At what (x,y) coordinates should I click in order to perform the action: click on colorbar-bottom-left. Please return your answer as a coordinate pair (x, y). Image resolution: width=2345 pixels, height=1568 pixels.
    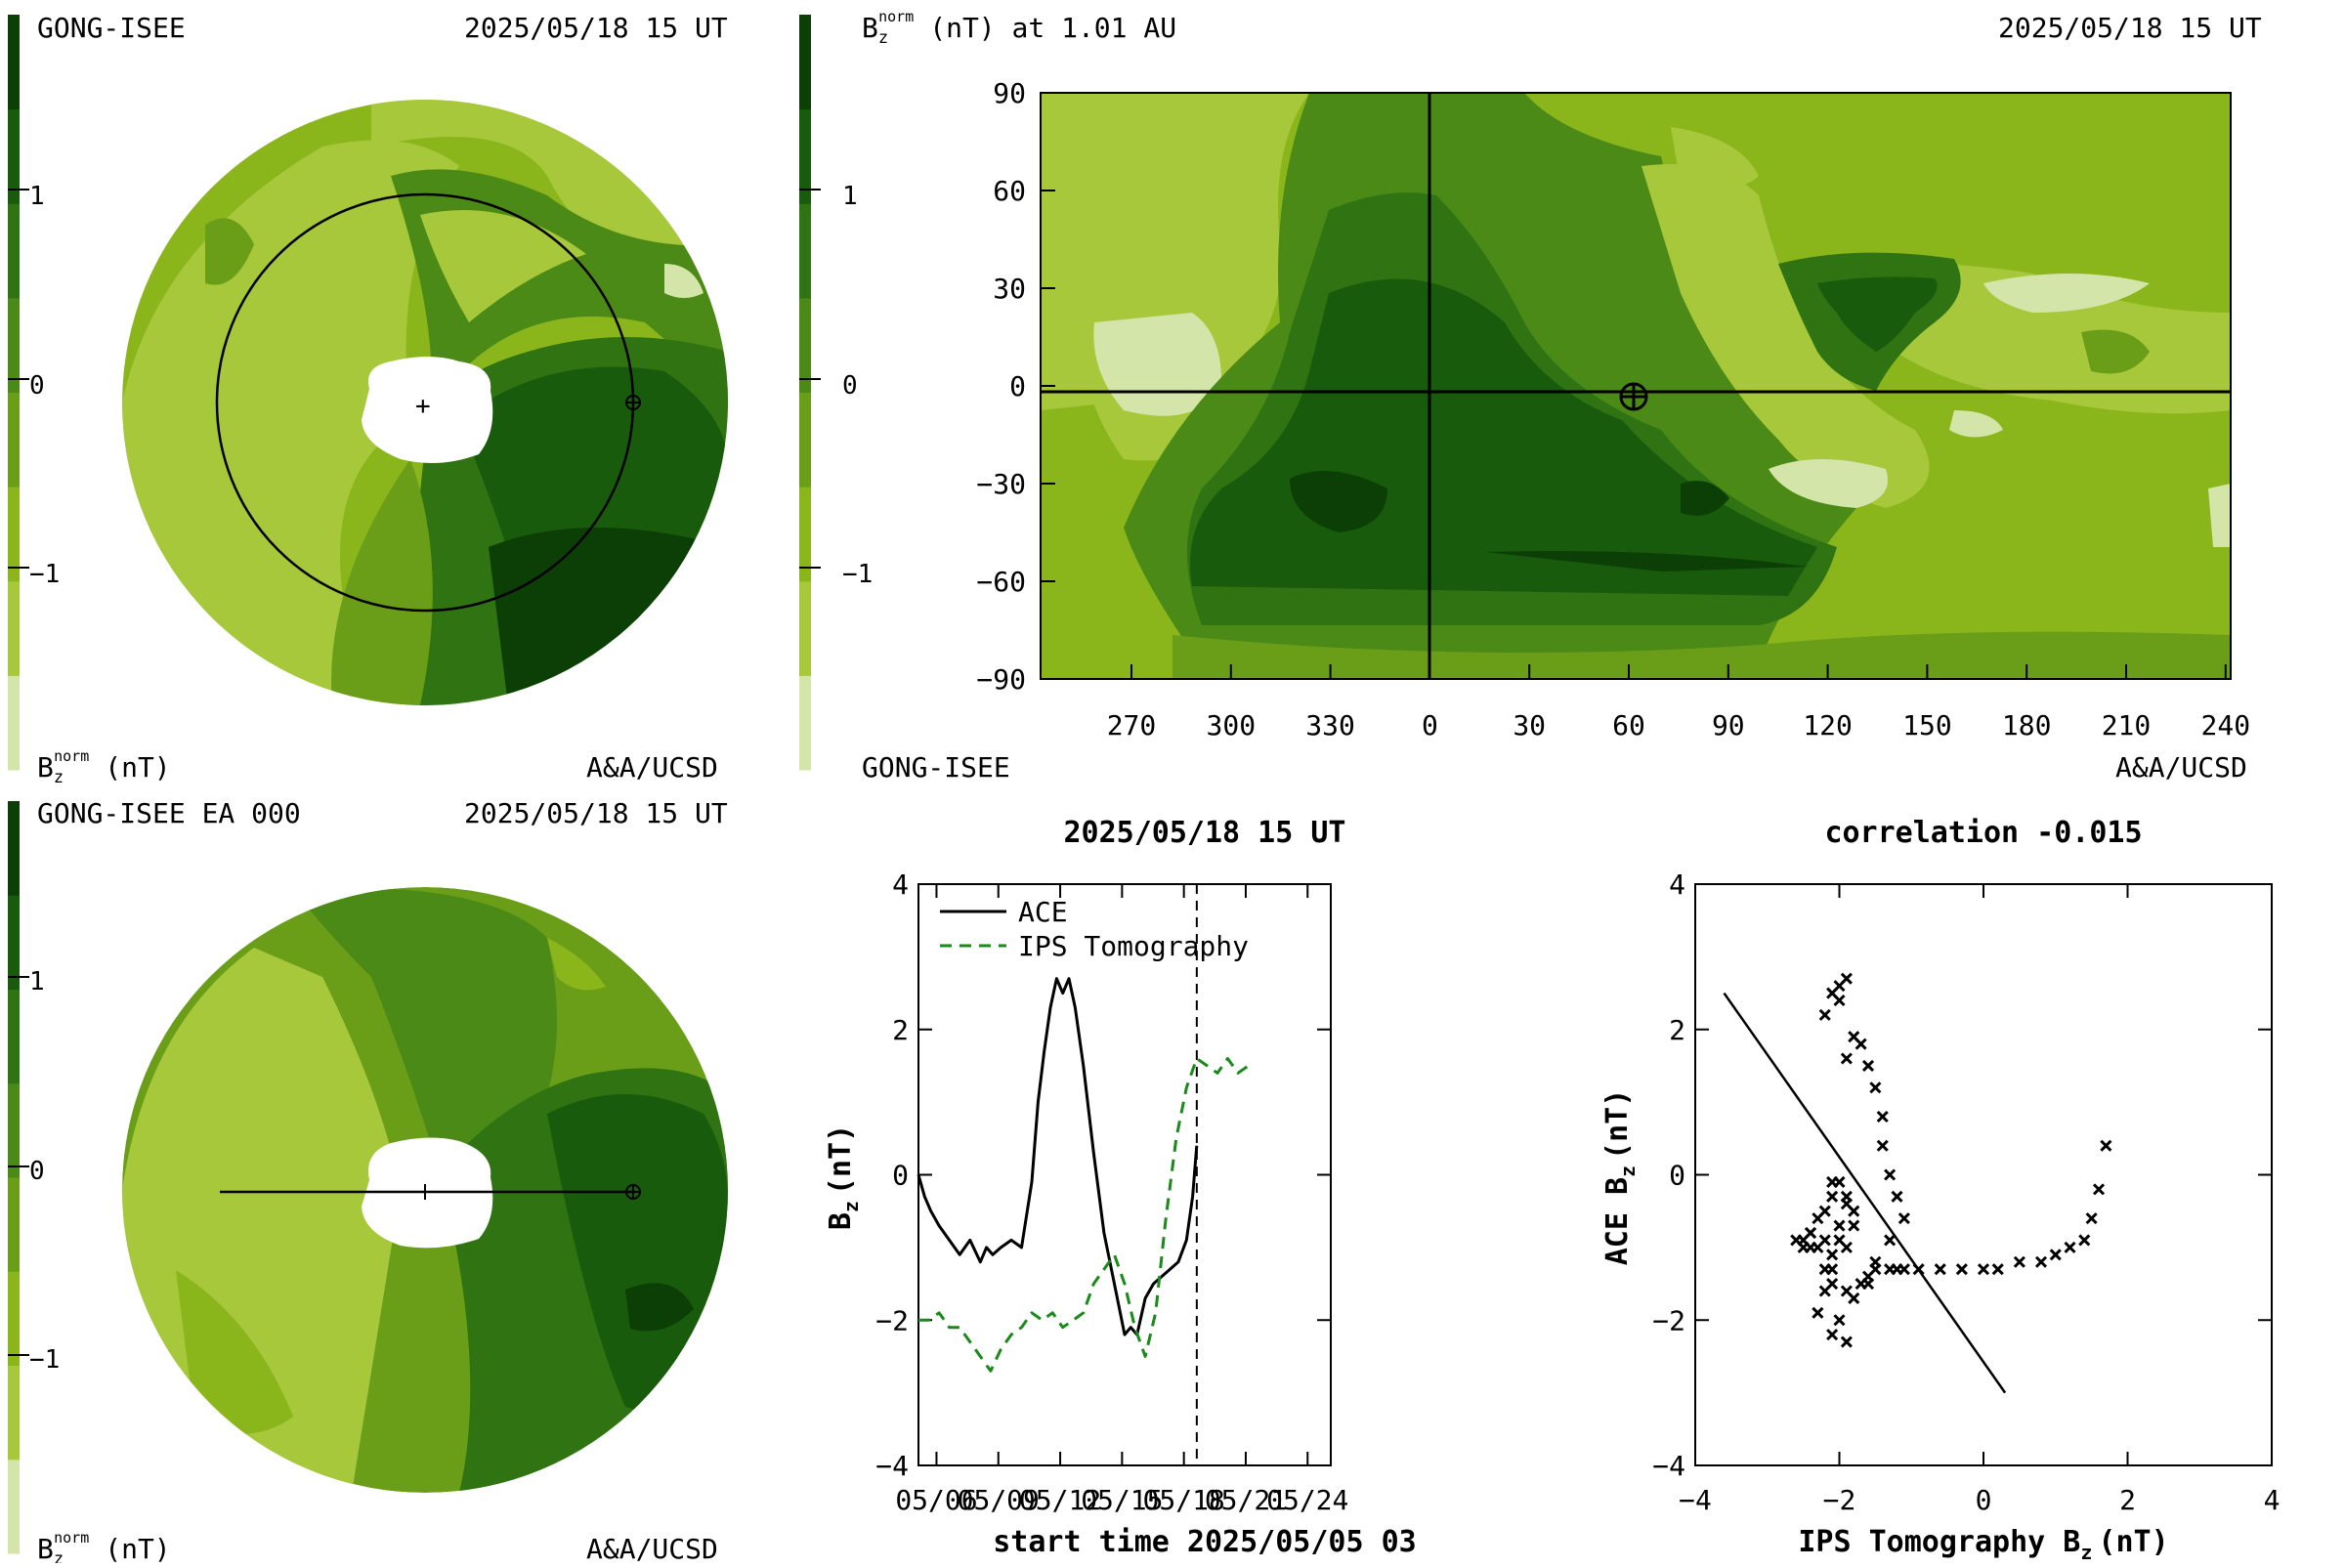
    Looking at the image, I should click on (18, 1177).